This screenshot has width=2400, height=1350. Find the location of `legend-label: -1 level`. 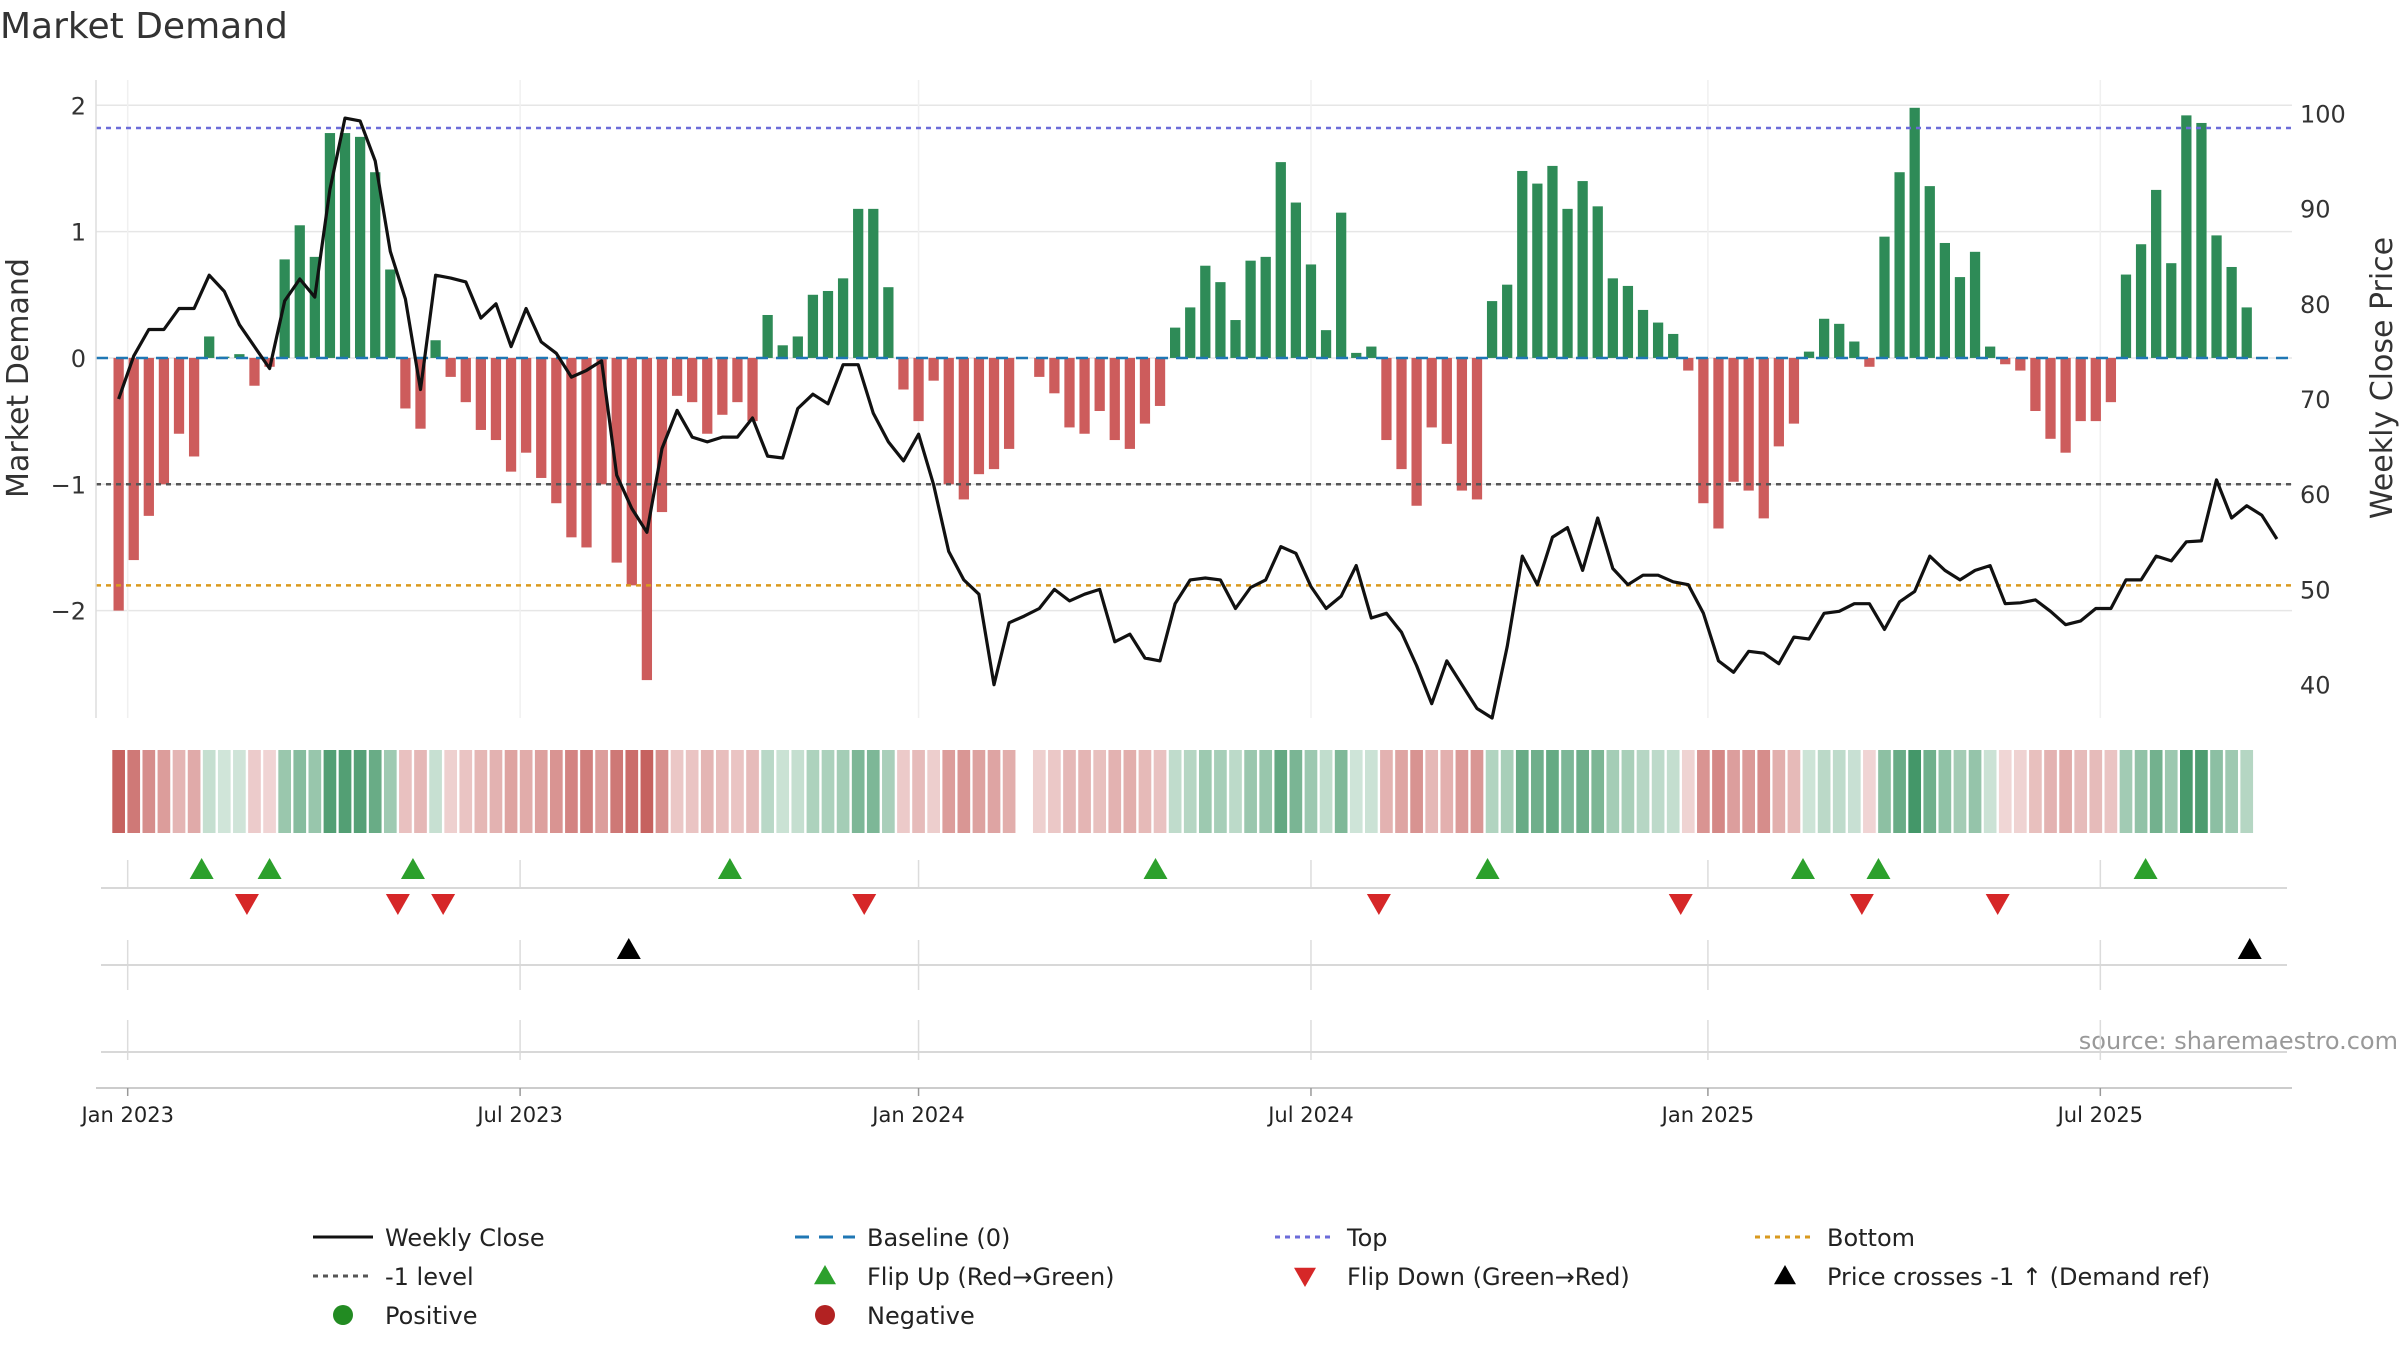

legend-label: -1 level is located at coordinates (429, 1277).